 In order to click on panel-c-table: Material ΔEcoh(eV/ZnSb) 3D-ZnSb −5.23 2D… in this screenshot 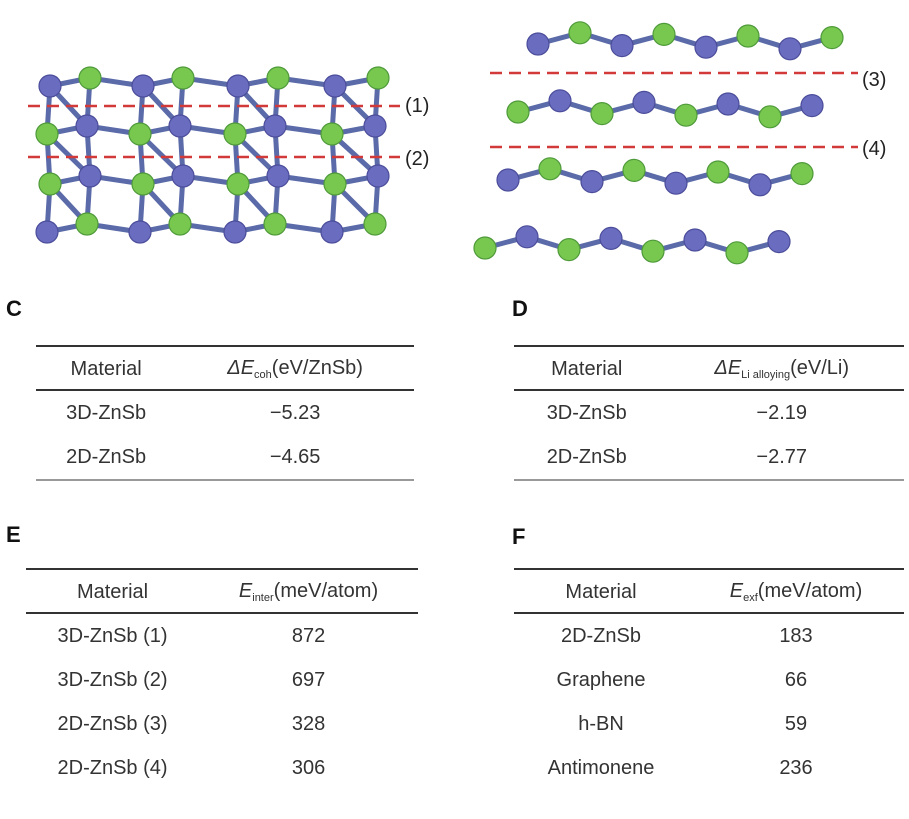, I will do `click(225, 413)`.